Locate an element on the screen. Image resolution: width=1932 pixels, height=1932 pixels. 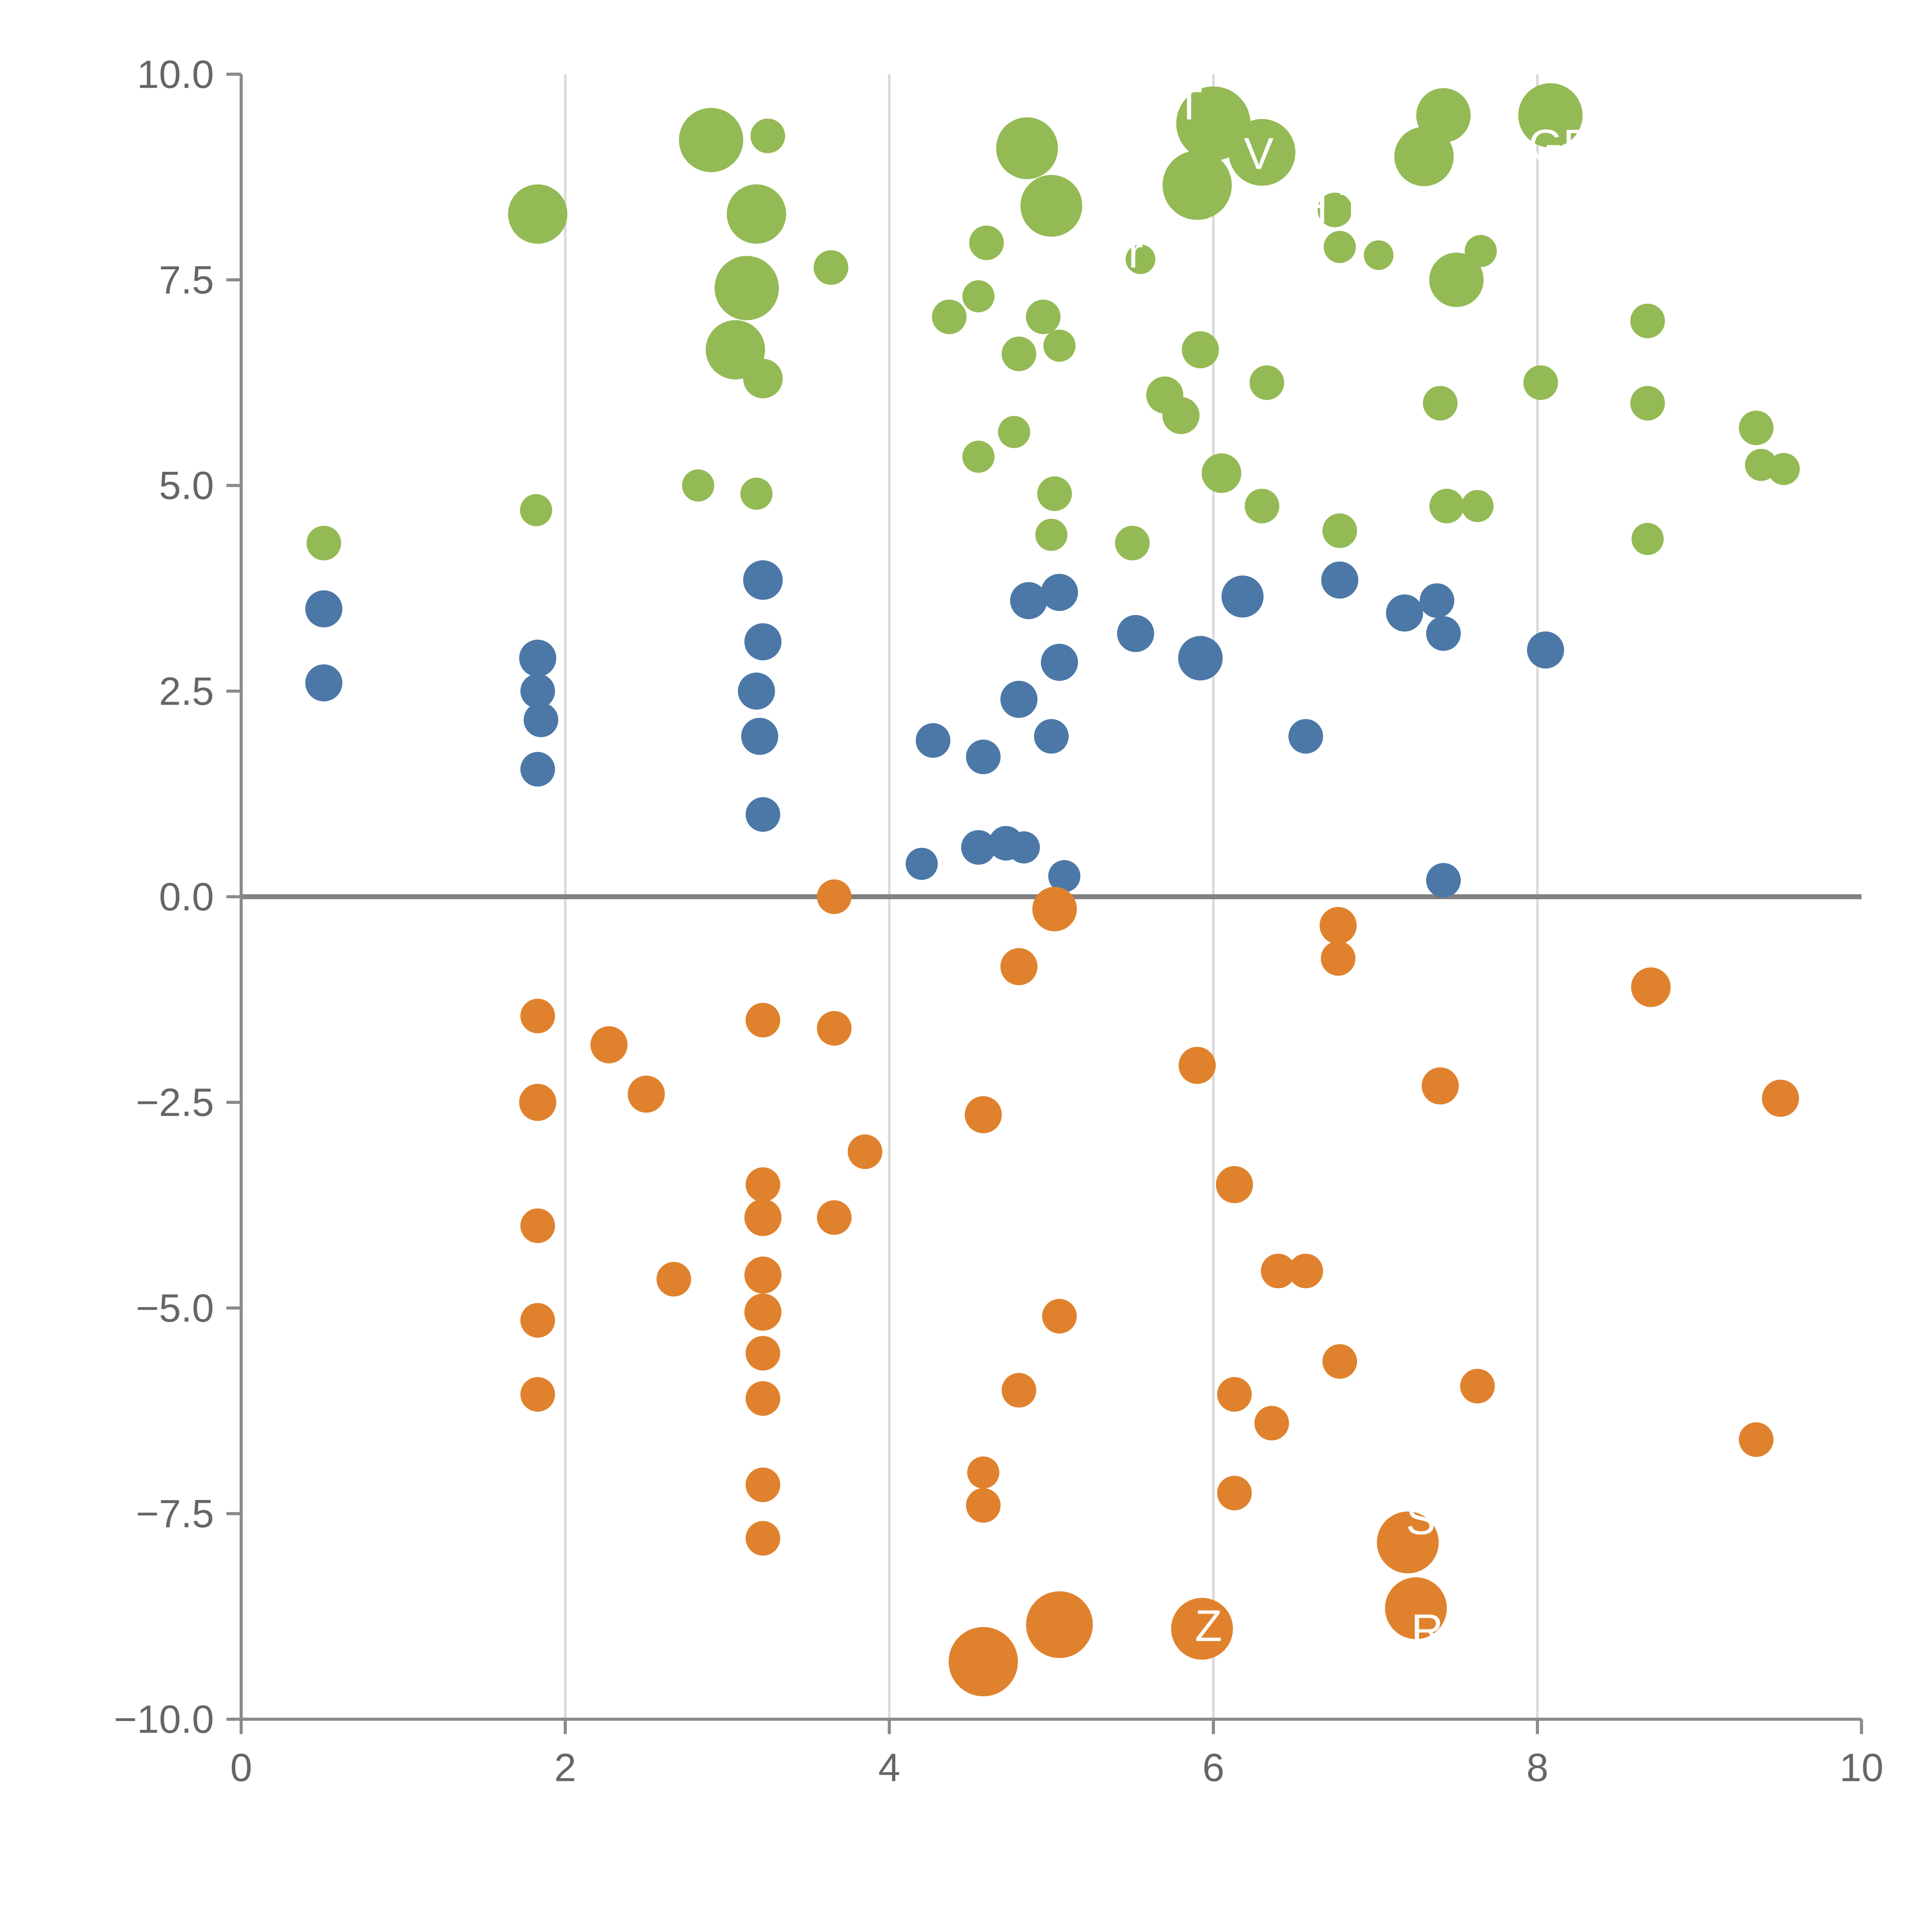
x-axis-ticks: 0 2 4 6 8 10 is located at coordinates (1057, 1754).